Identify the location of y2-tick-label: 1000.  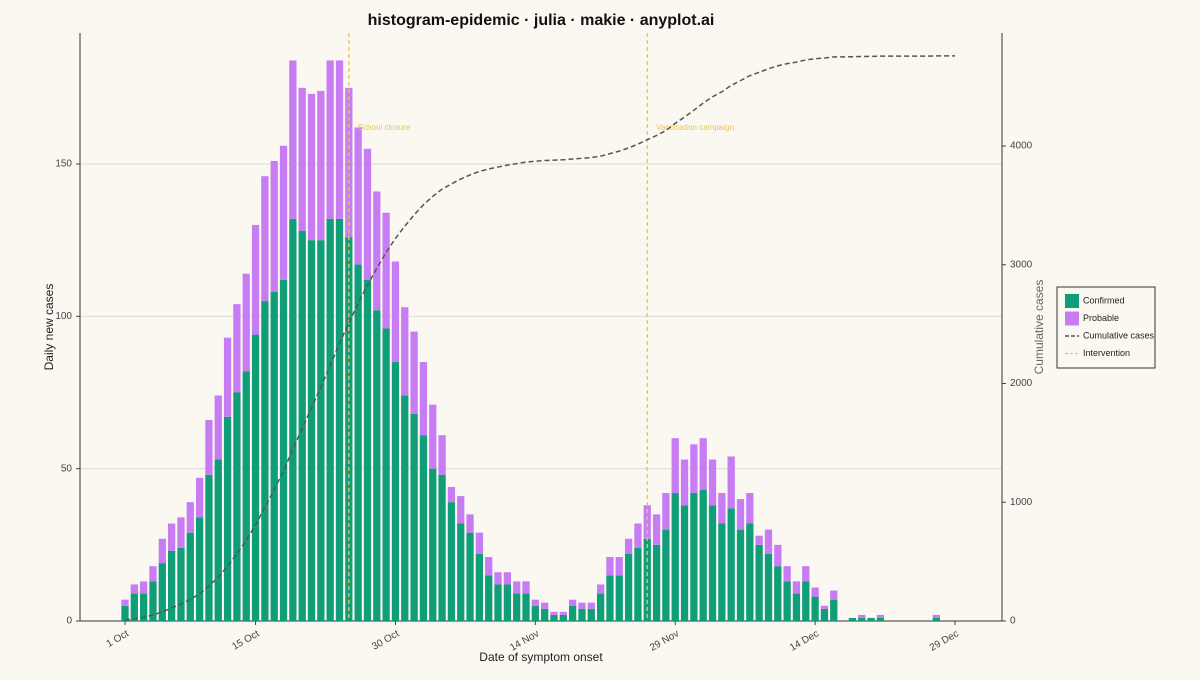
(1021, 502).